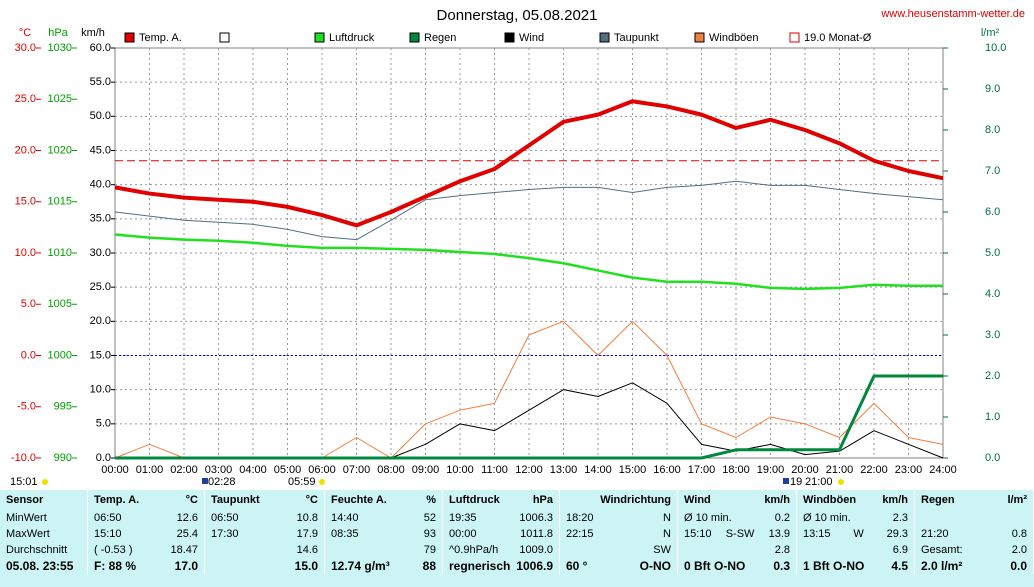 Image resolution: width=1034 pixels, height=587 pixels. What do you see at coordinates (995, 48) in the screenshot?
I see `y2-tick-label: 10.0` at bounding box center [995, 48].